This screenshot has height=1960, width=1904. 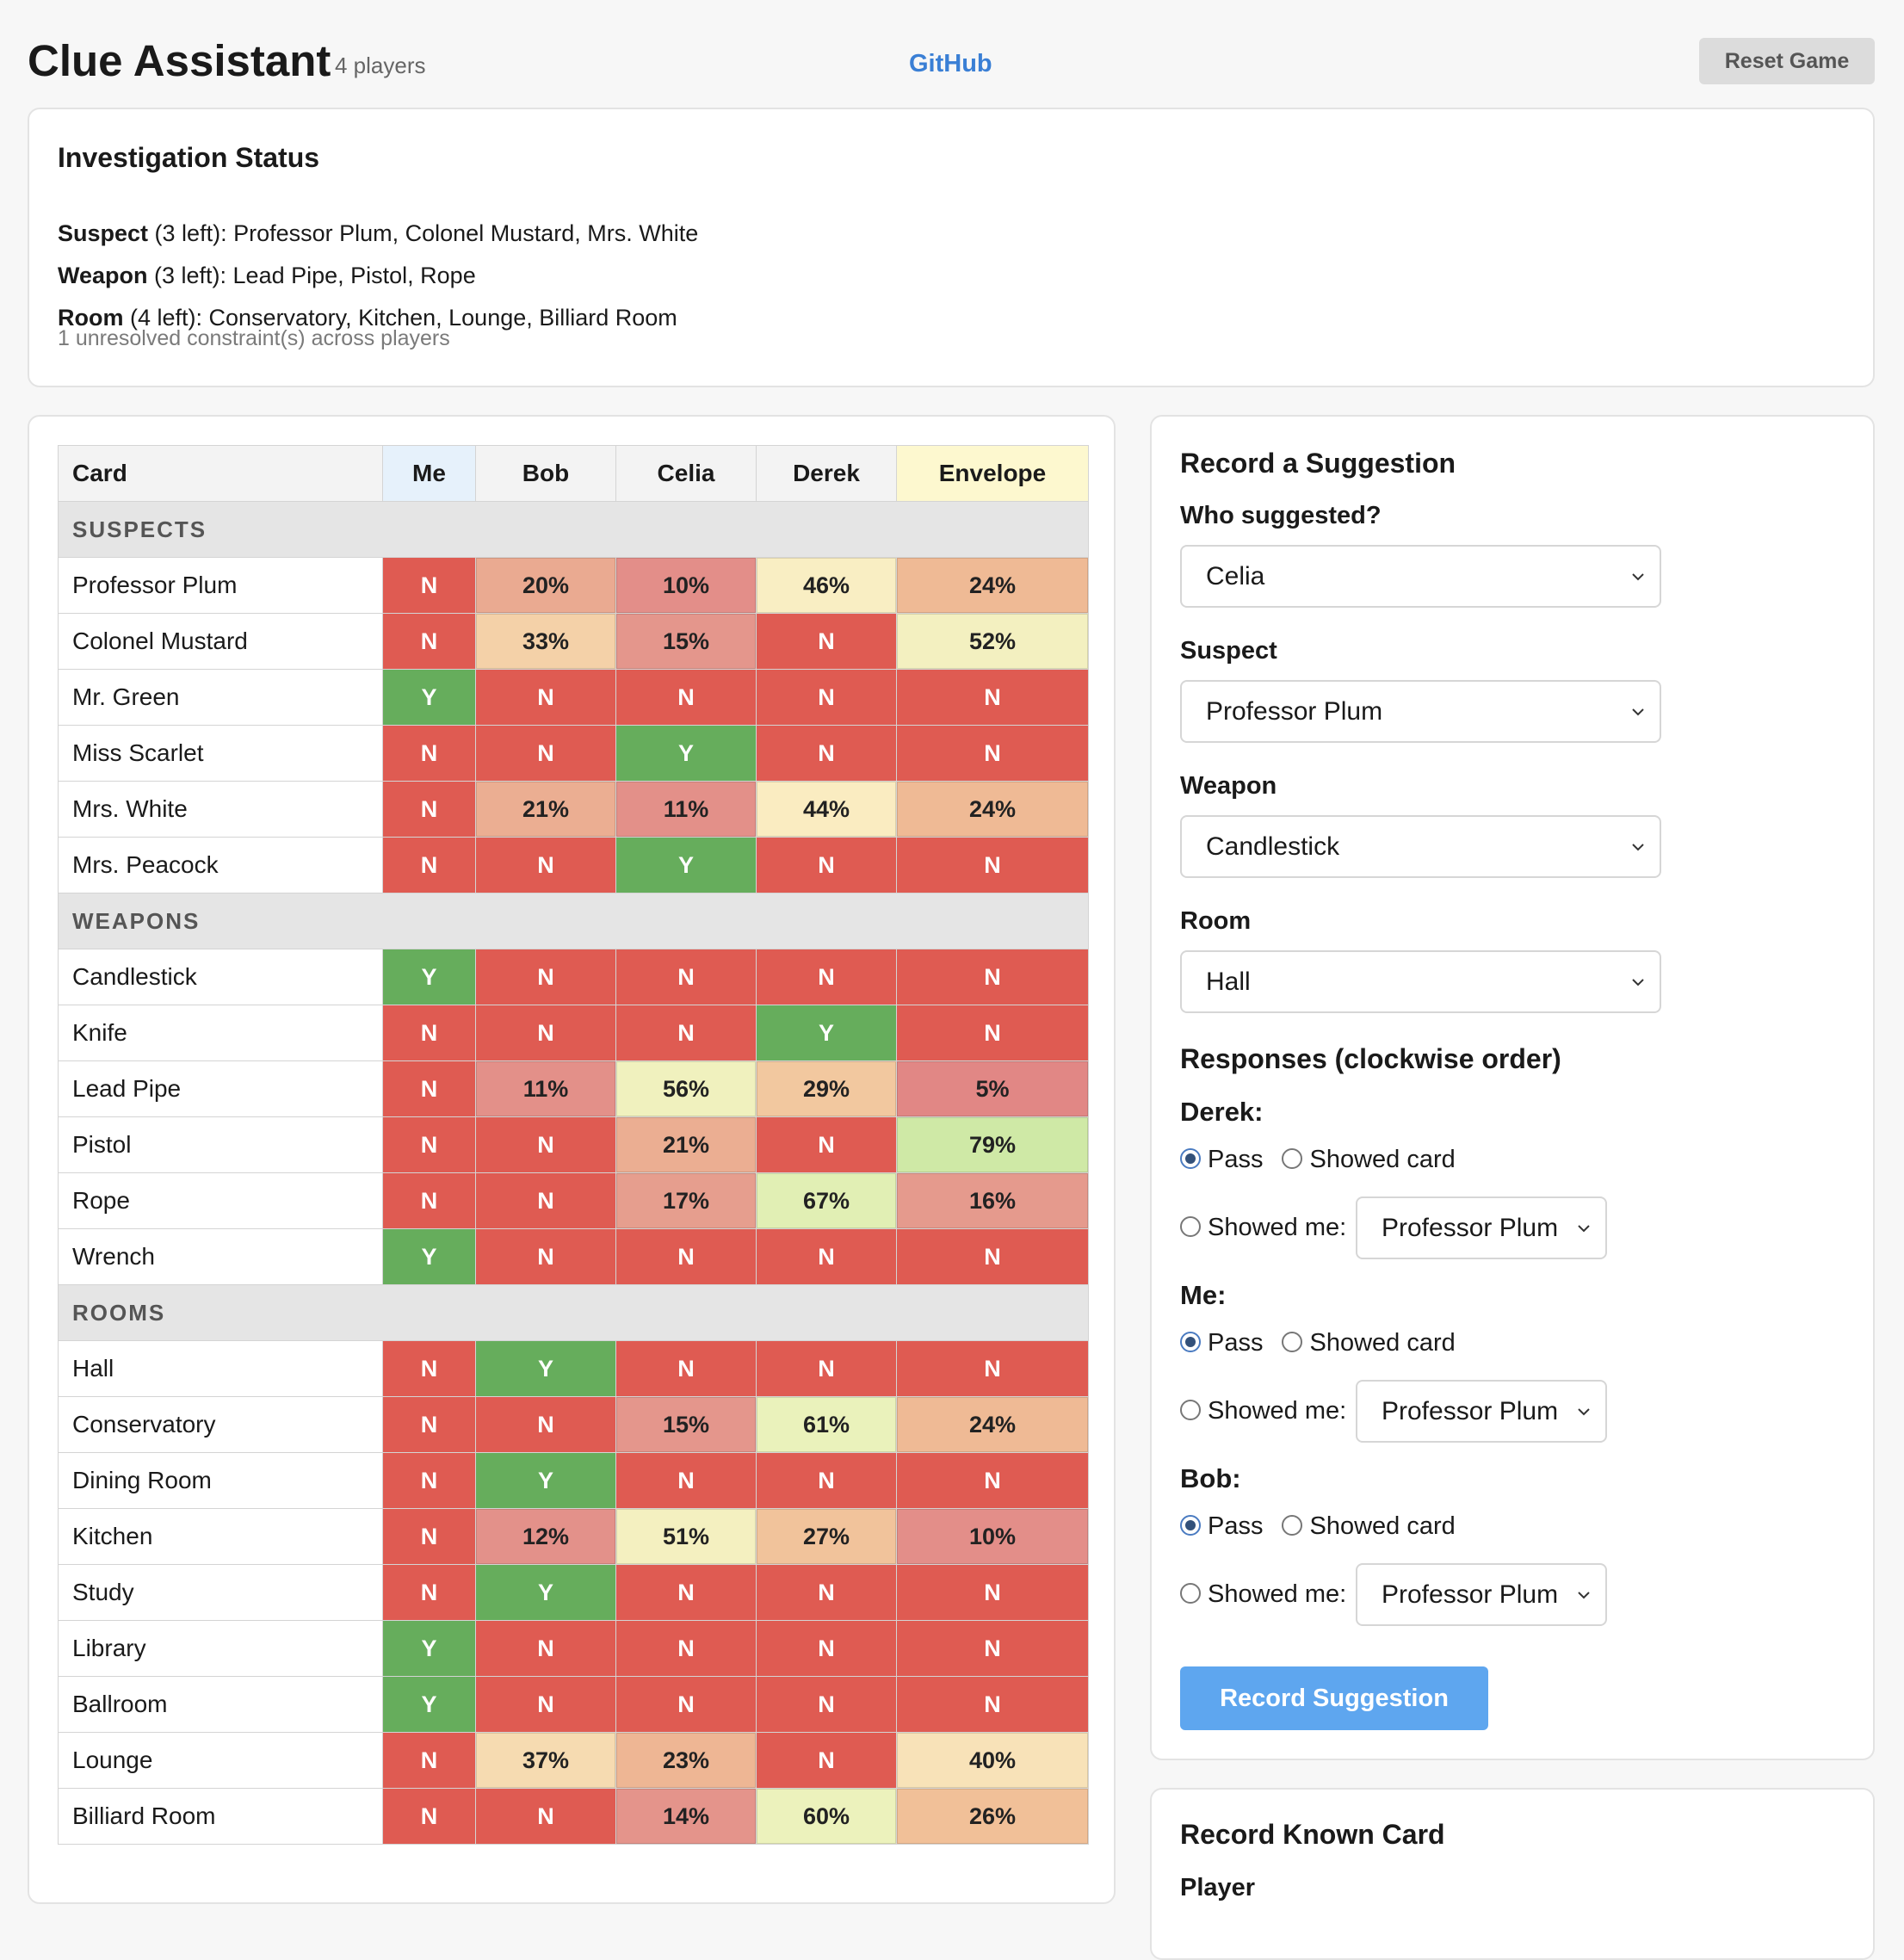 I want to click on cell-derek: 61%, so click(x=827, y=1424).